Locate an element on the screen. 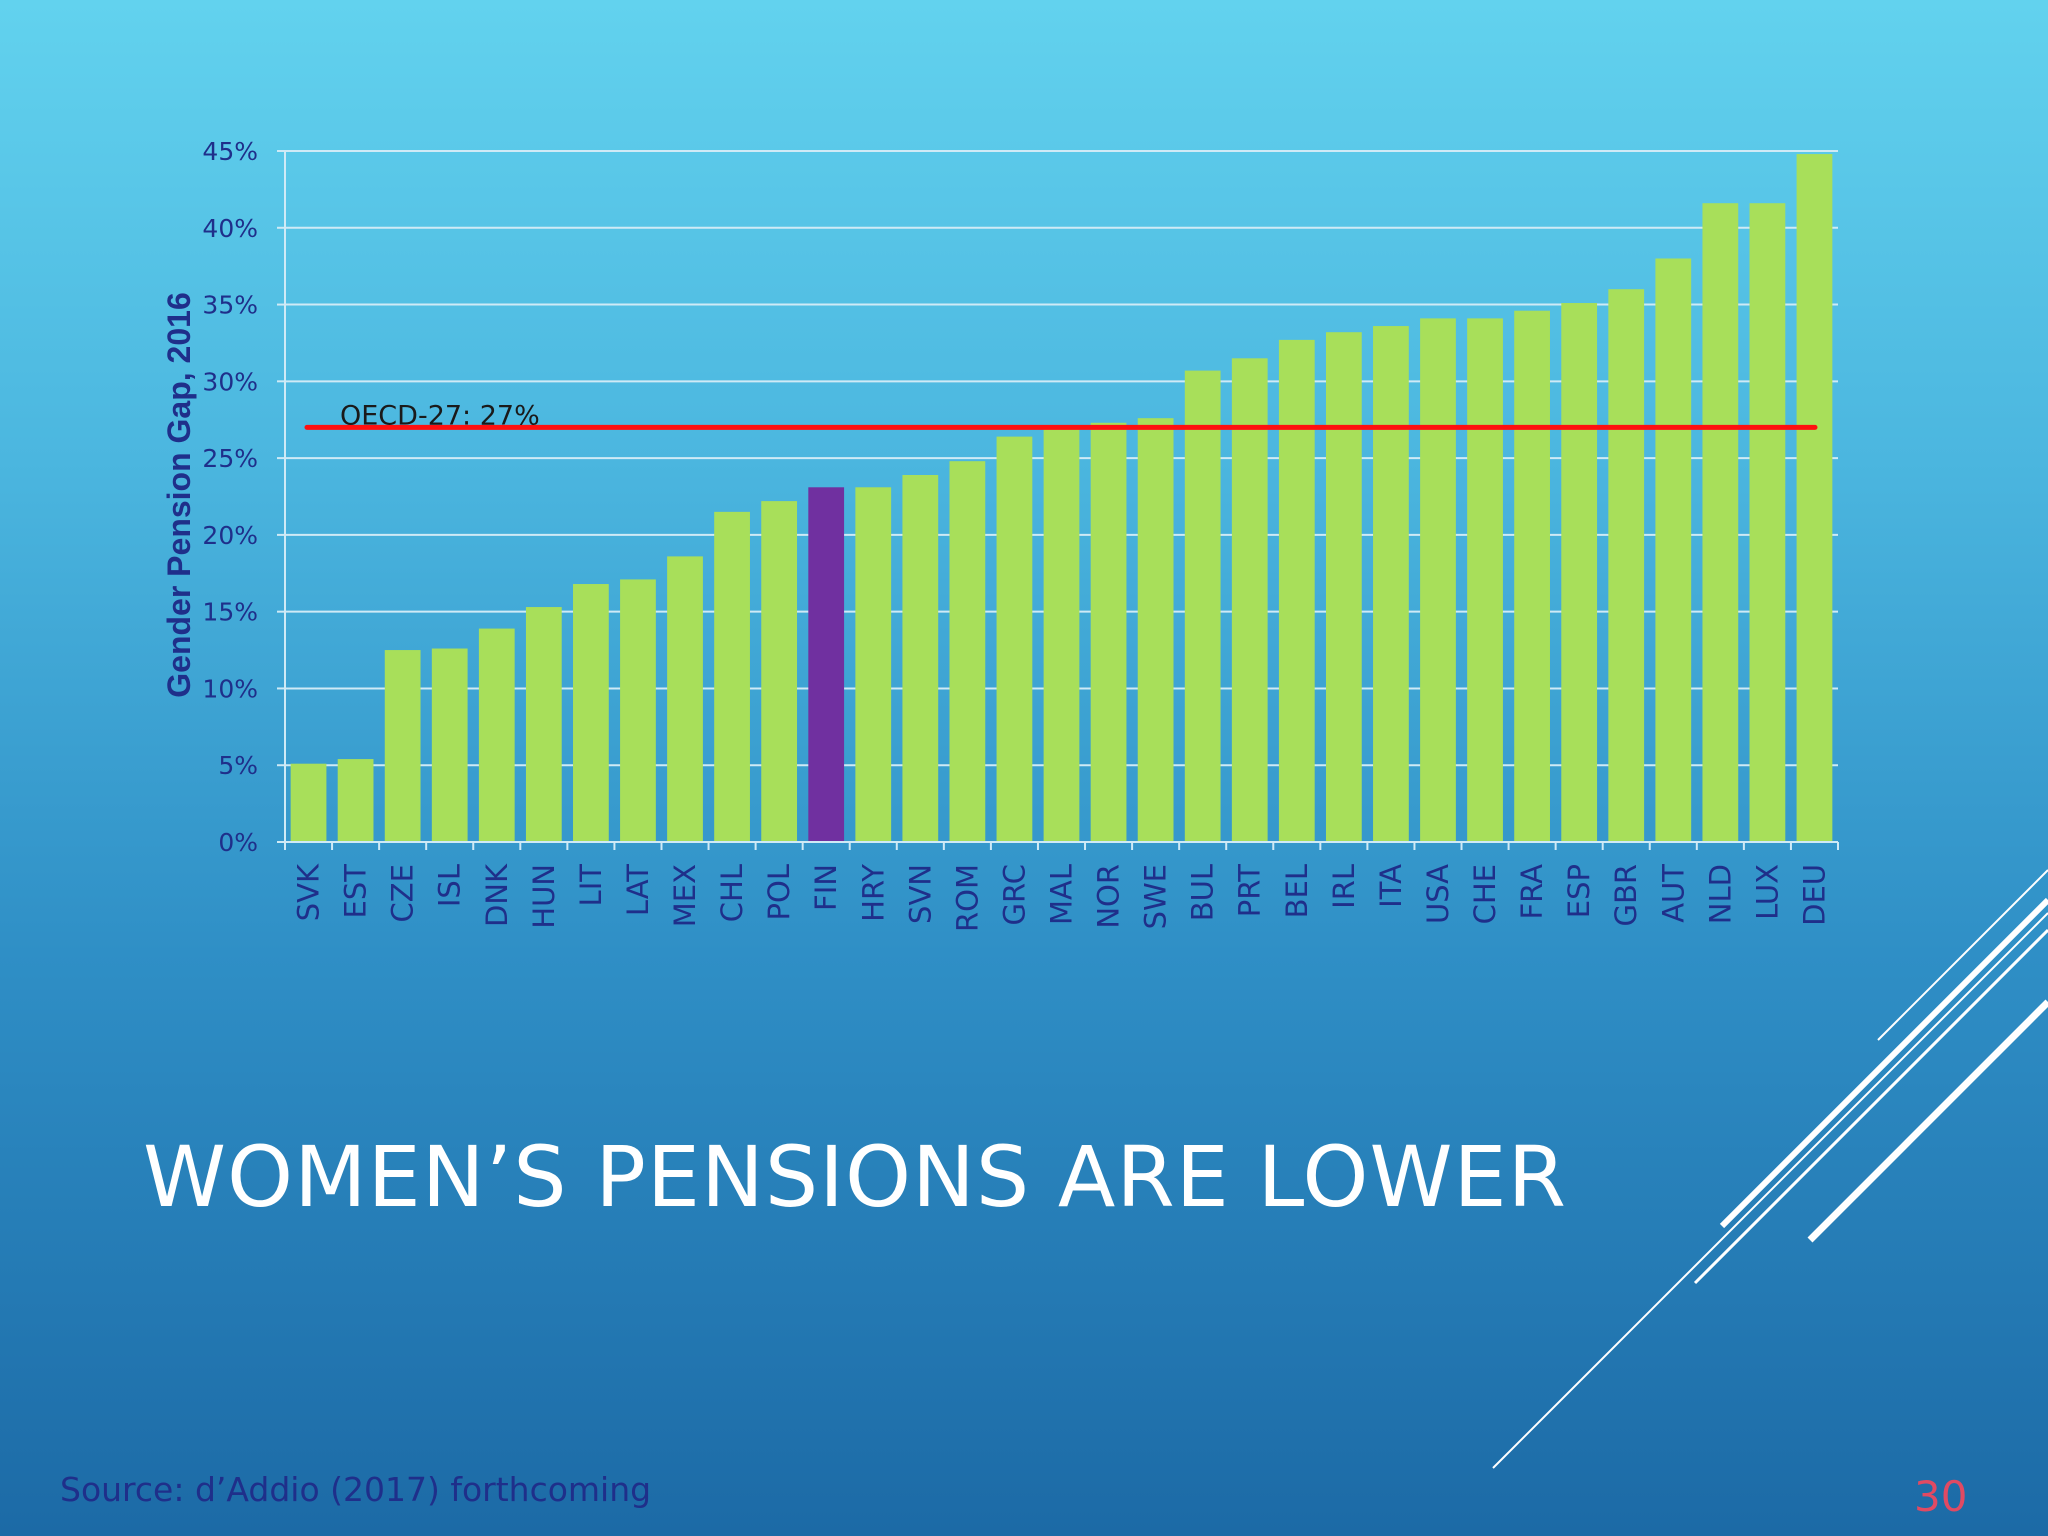 This screenshot has height=1536, width=2048. bar-pol is located at coordinates (779, 671).